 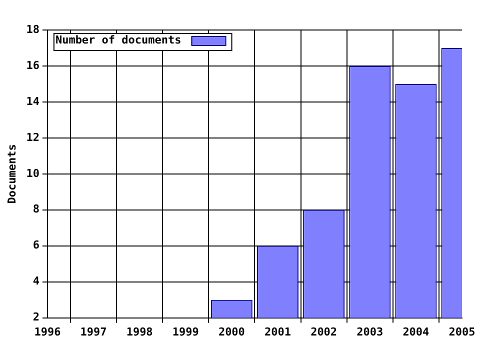 I want to click on y-tick-label: 14, so click(x=33, y=101).